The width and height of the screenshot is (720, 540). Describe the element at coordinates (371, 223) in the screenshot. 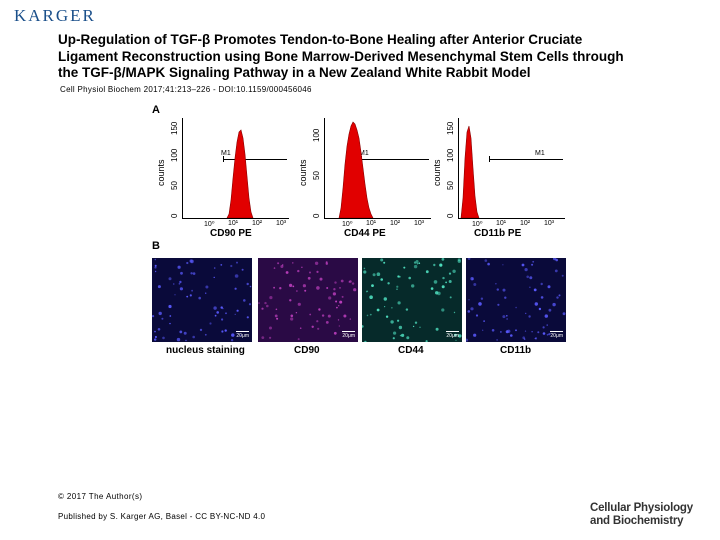

I see `xtick: 10¹` at that location.